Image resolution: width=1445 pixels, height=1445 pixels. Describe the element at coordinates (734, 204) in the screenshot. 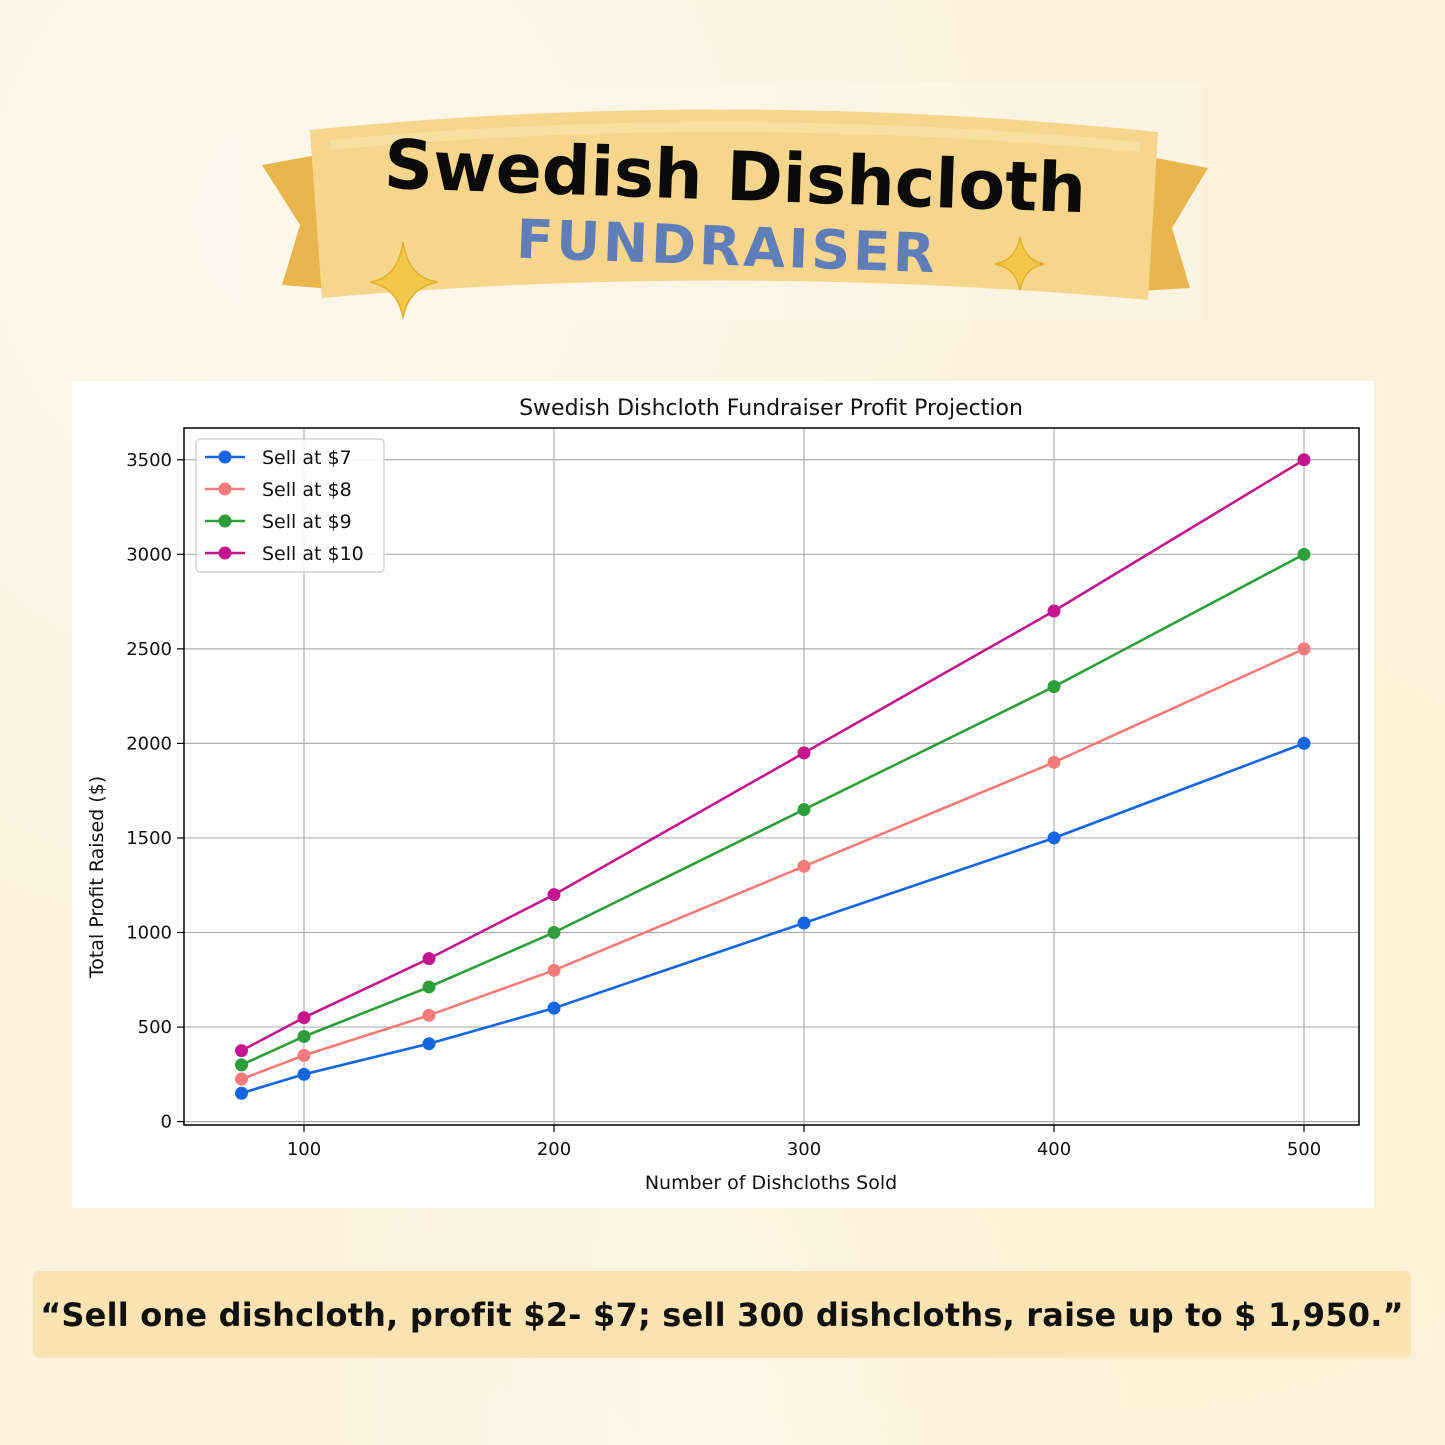

I see `ribbon-body` at that location.